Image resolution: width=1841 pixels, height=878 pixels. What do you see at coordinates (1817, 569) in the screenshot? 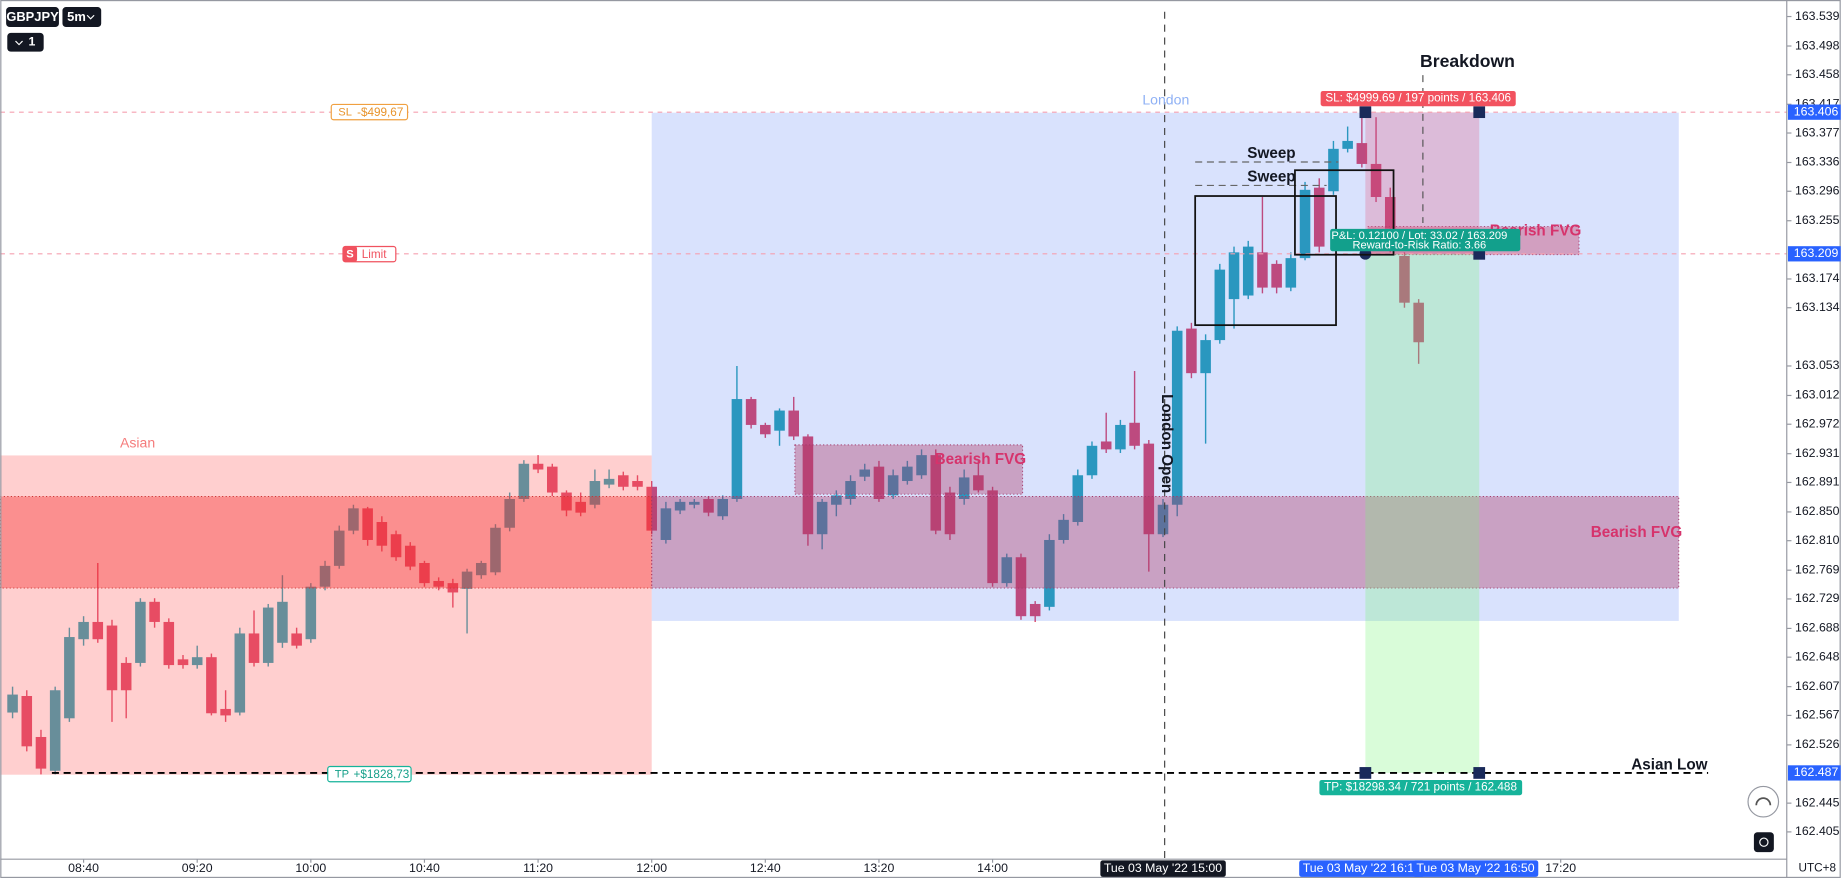
I see `y-tick-label: 162.769` at bounding box center [1817, 569].